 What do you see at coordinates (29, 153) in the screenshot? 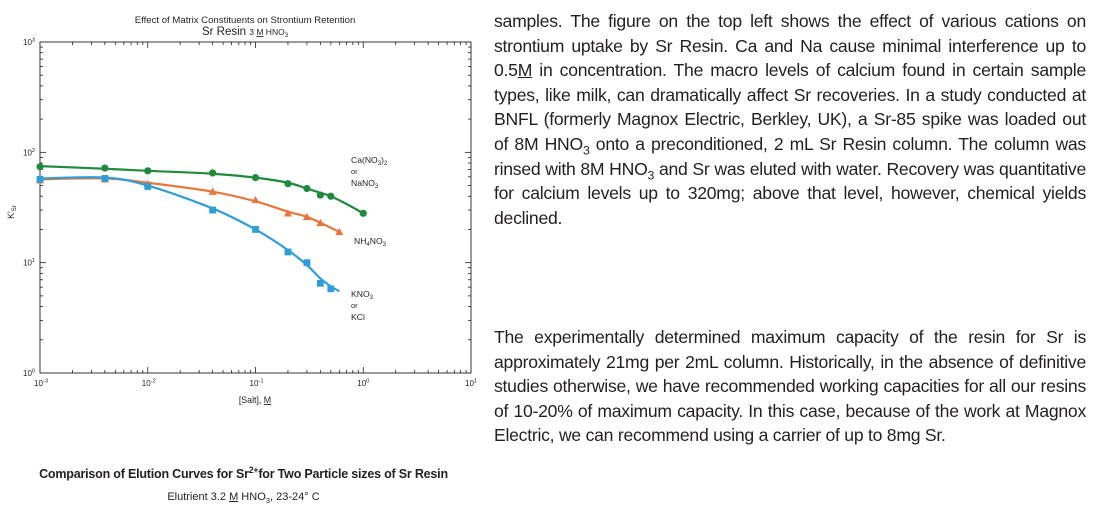
I see `y-tick-label: 10²` at bounding box center [29, 153].